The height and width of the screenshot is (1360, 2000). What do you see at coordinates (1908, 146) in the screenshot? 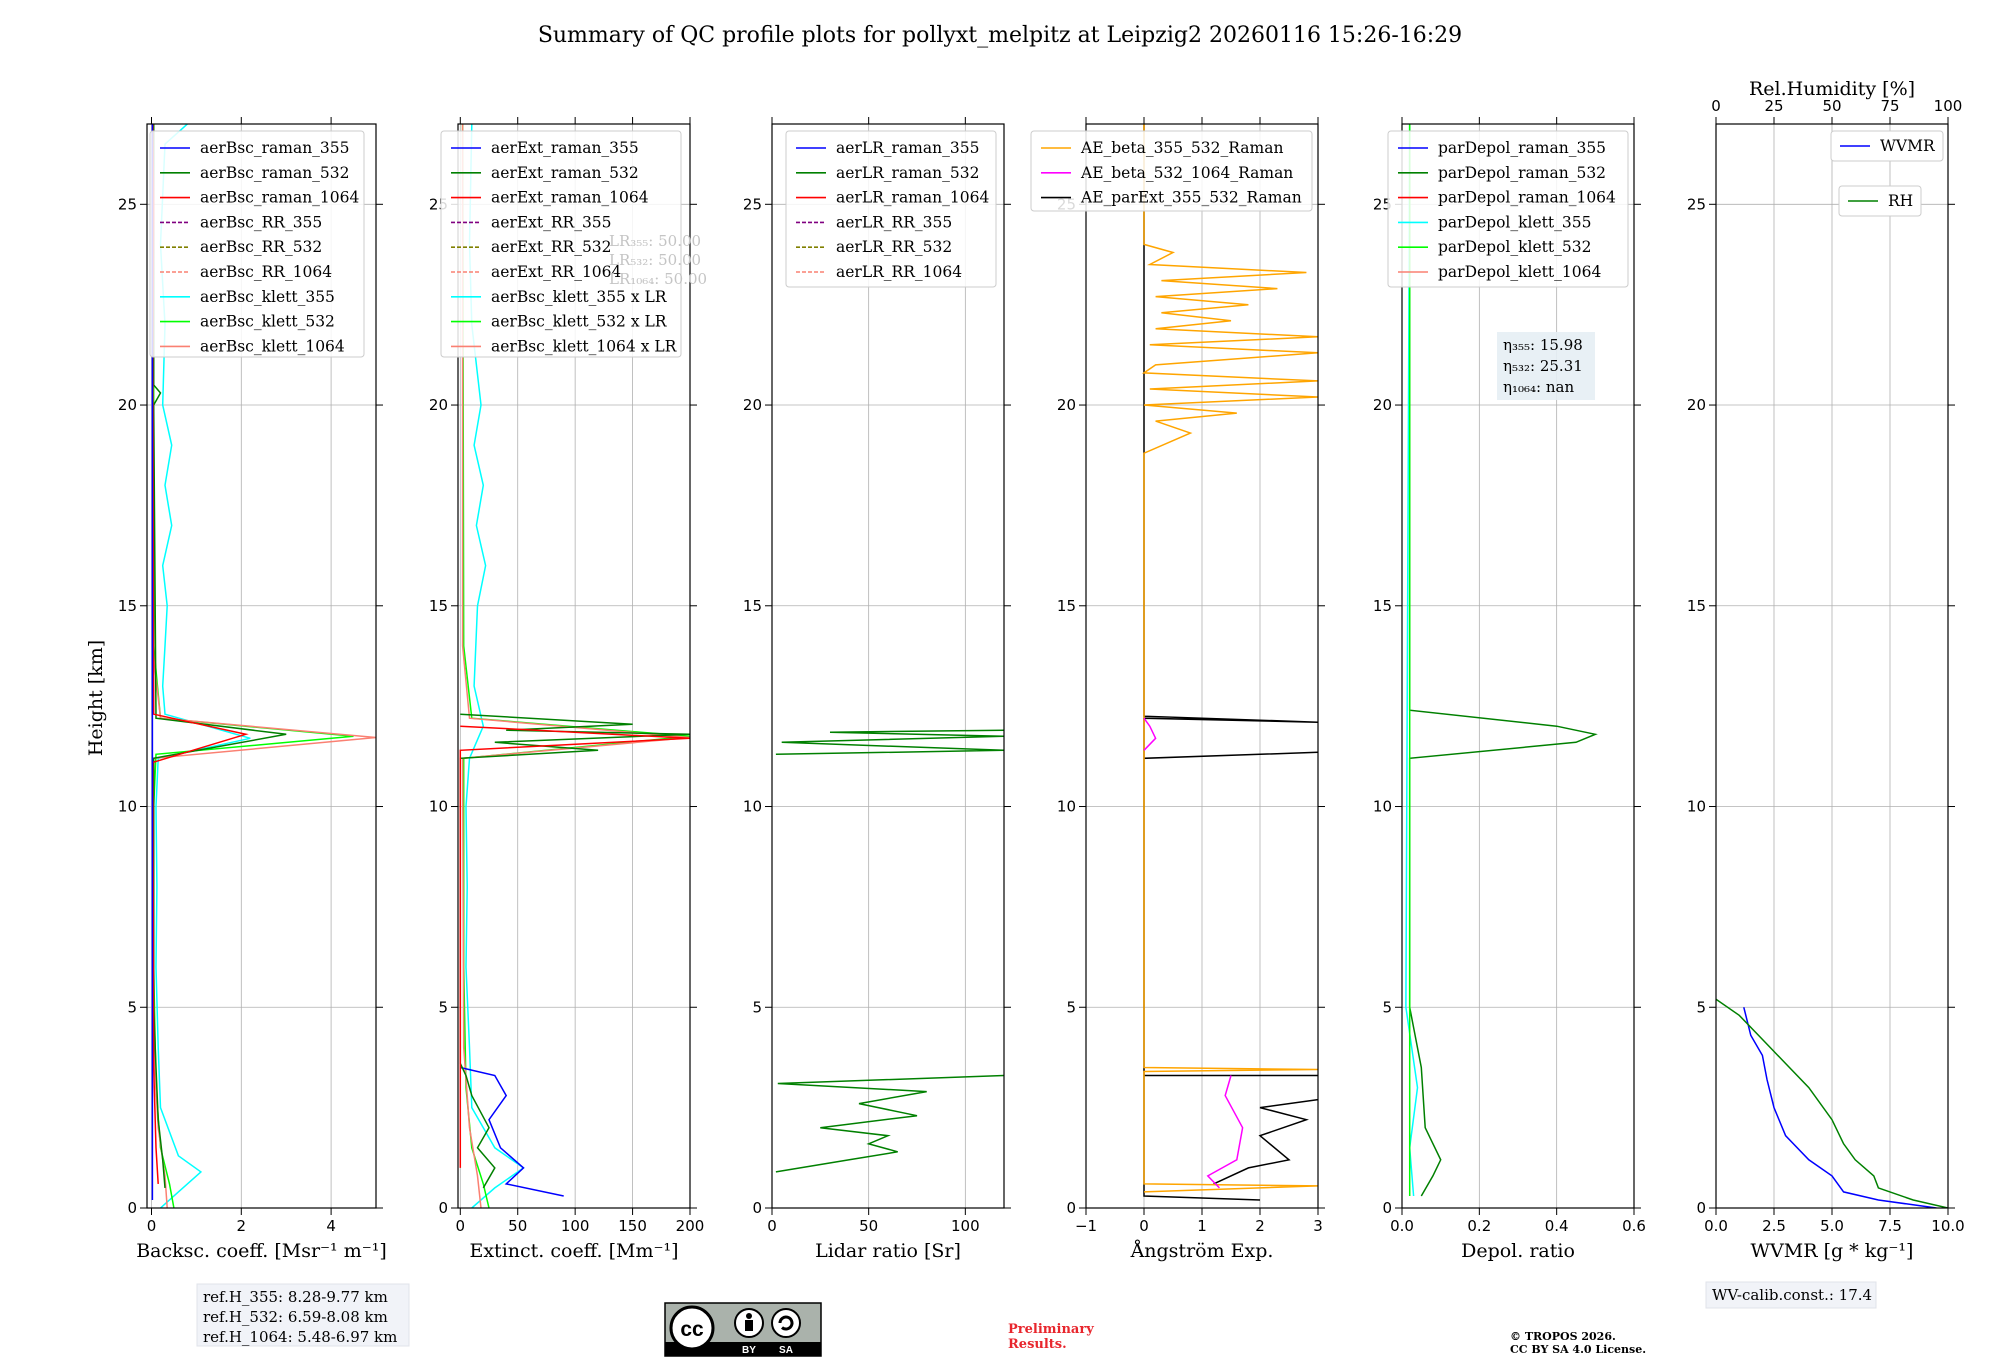
I see `legend-label: WVMR` at bounding box center [1908, 146].